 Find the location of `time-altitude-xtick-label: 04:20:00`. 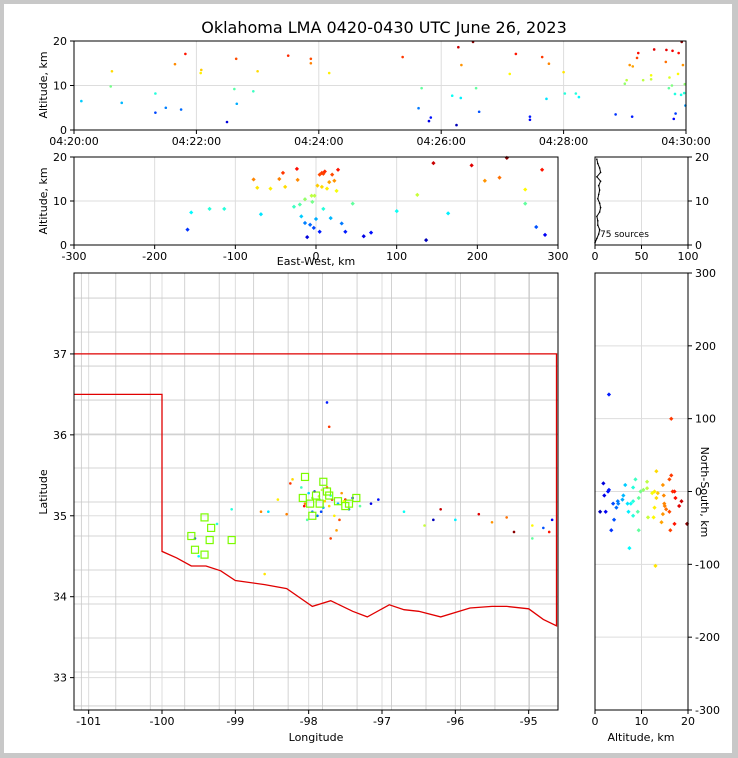

time-altitude-xtick-label: 04:20:00 is located at coordinates (73, 141).